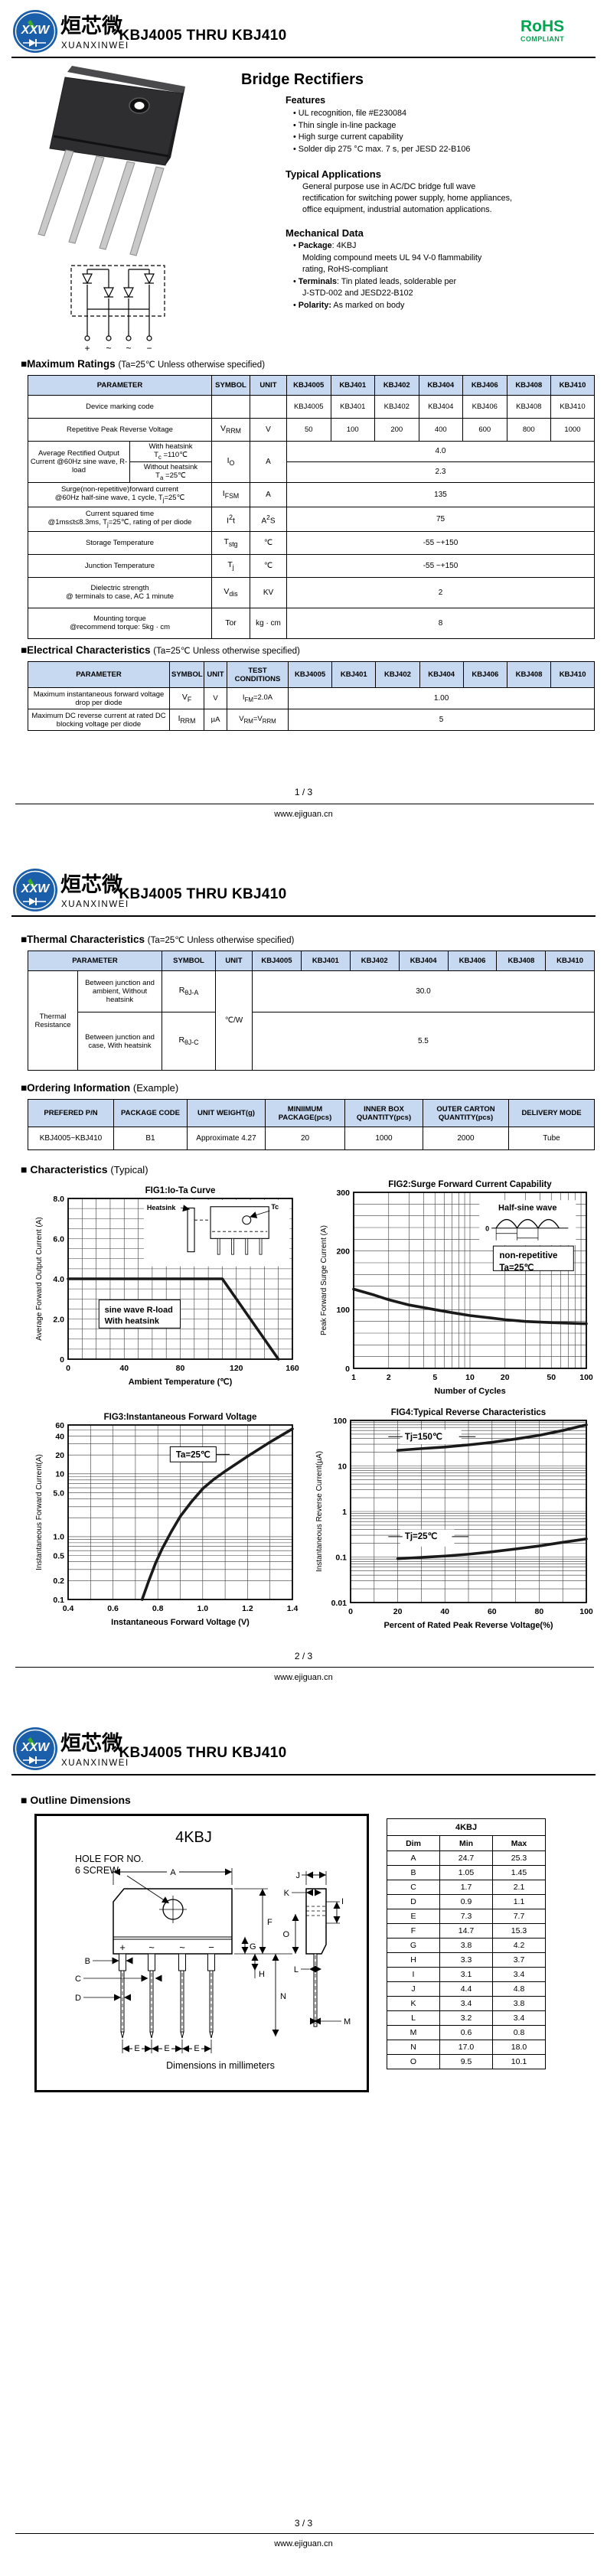 Image resolution: width=607 pixels, height=2576 pixels. I want to click on cell: 600, so click(485, 430).